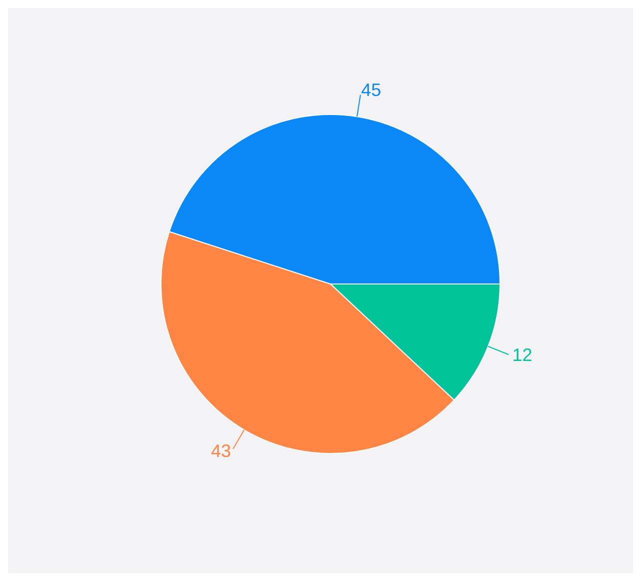 Image resolution: width=641 pixels, height=581 pixels. I want to click on data-label: 43, so click(220, 451).